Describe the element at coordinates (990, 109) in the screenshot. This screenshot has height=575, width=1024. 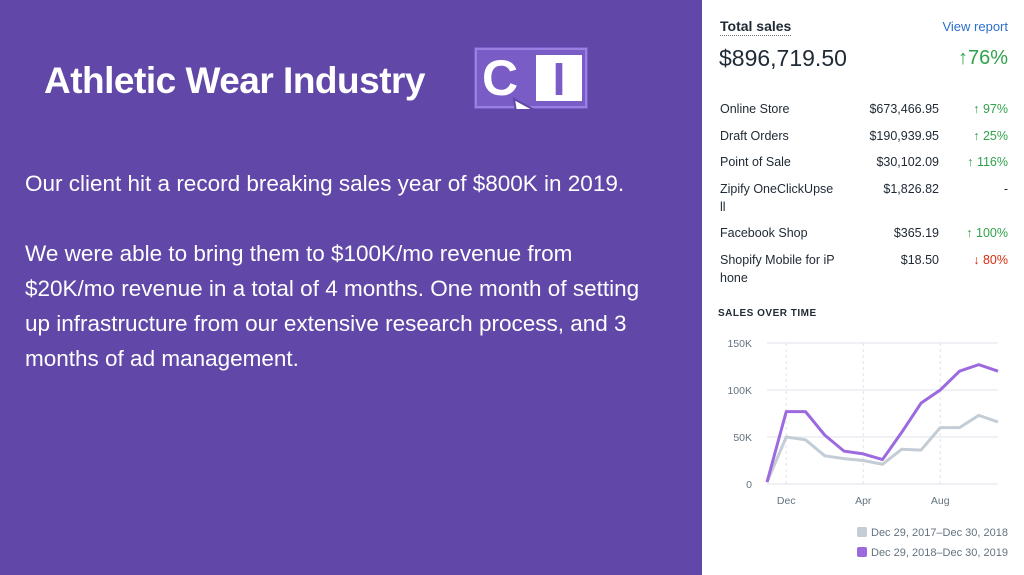
I see `channel-change: ↑ 97%` at that location.